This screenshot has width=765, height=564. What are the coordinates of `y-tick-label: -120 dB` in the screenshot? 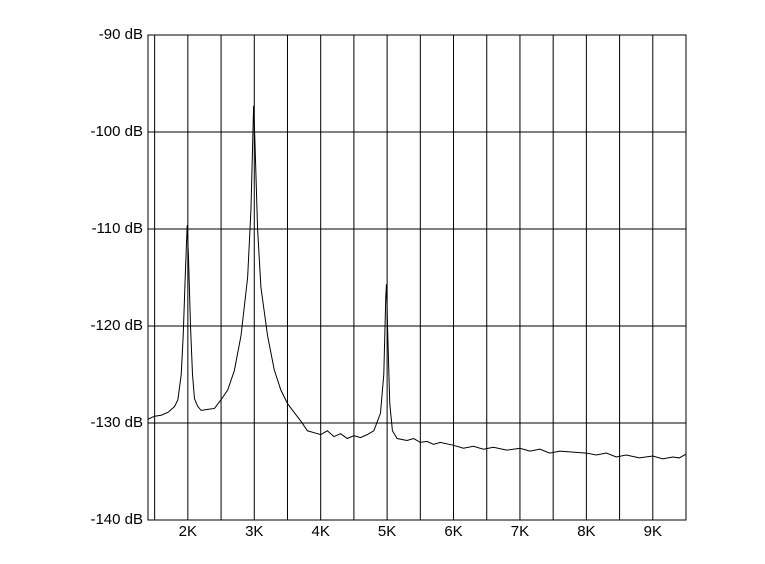 It's located at (116, 325).